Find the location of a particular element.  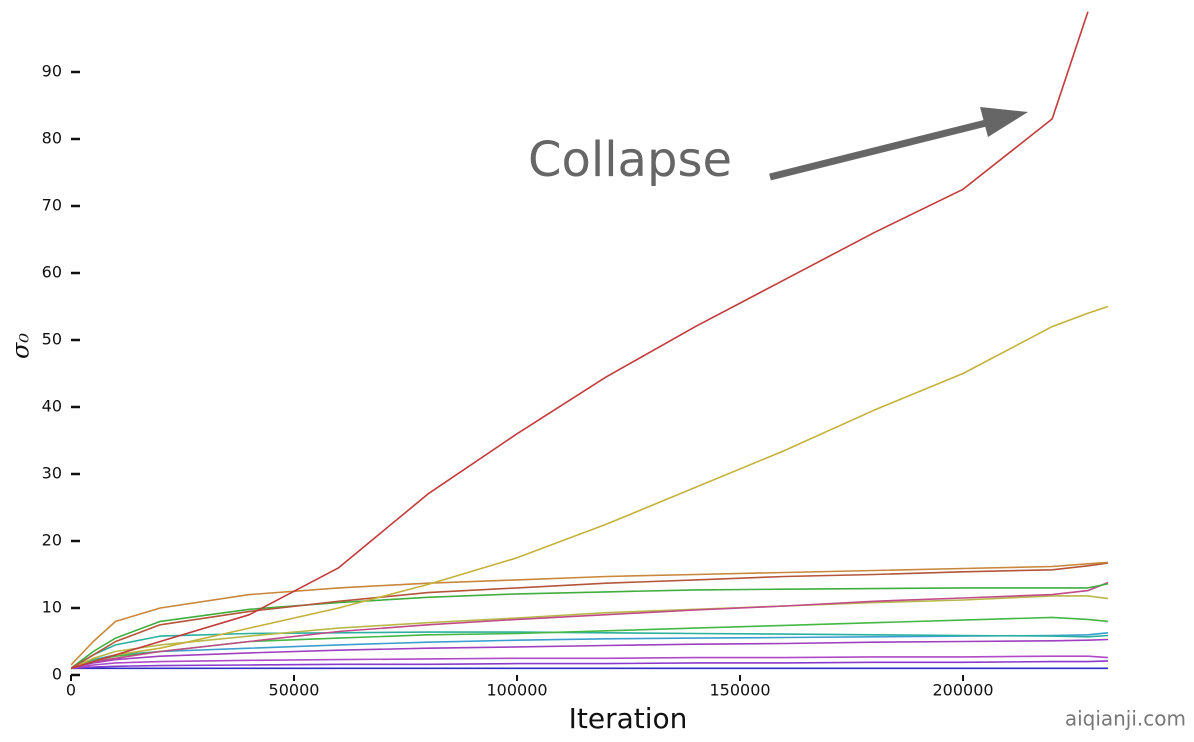

y-tick-label: 60 is located at coordinates (52, 272).